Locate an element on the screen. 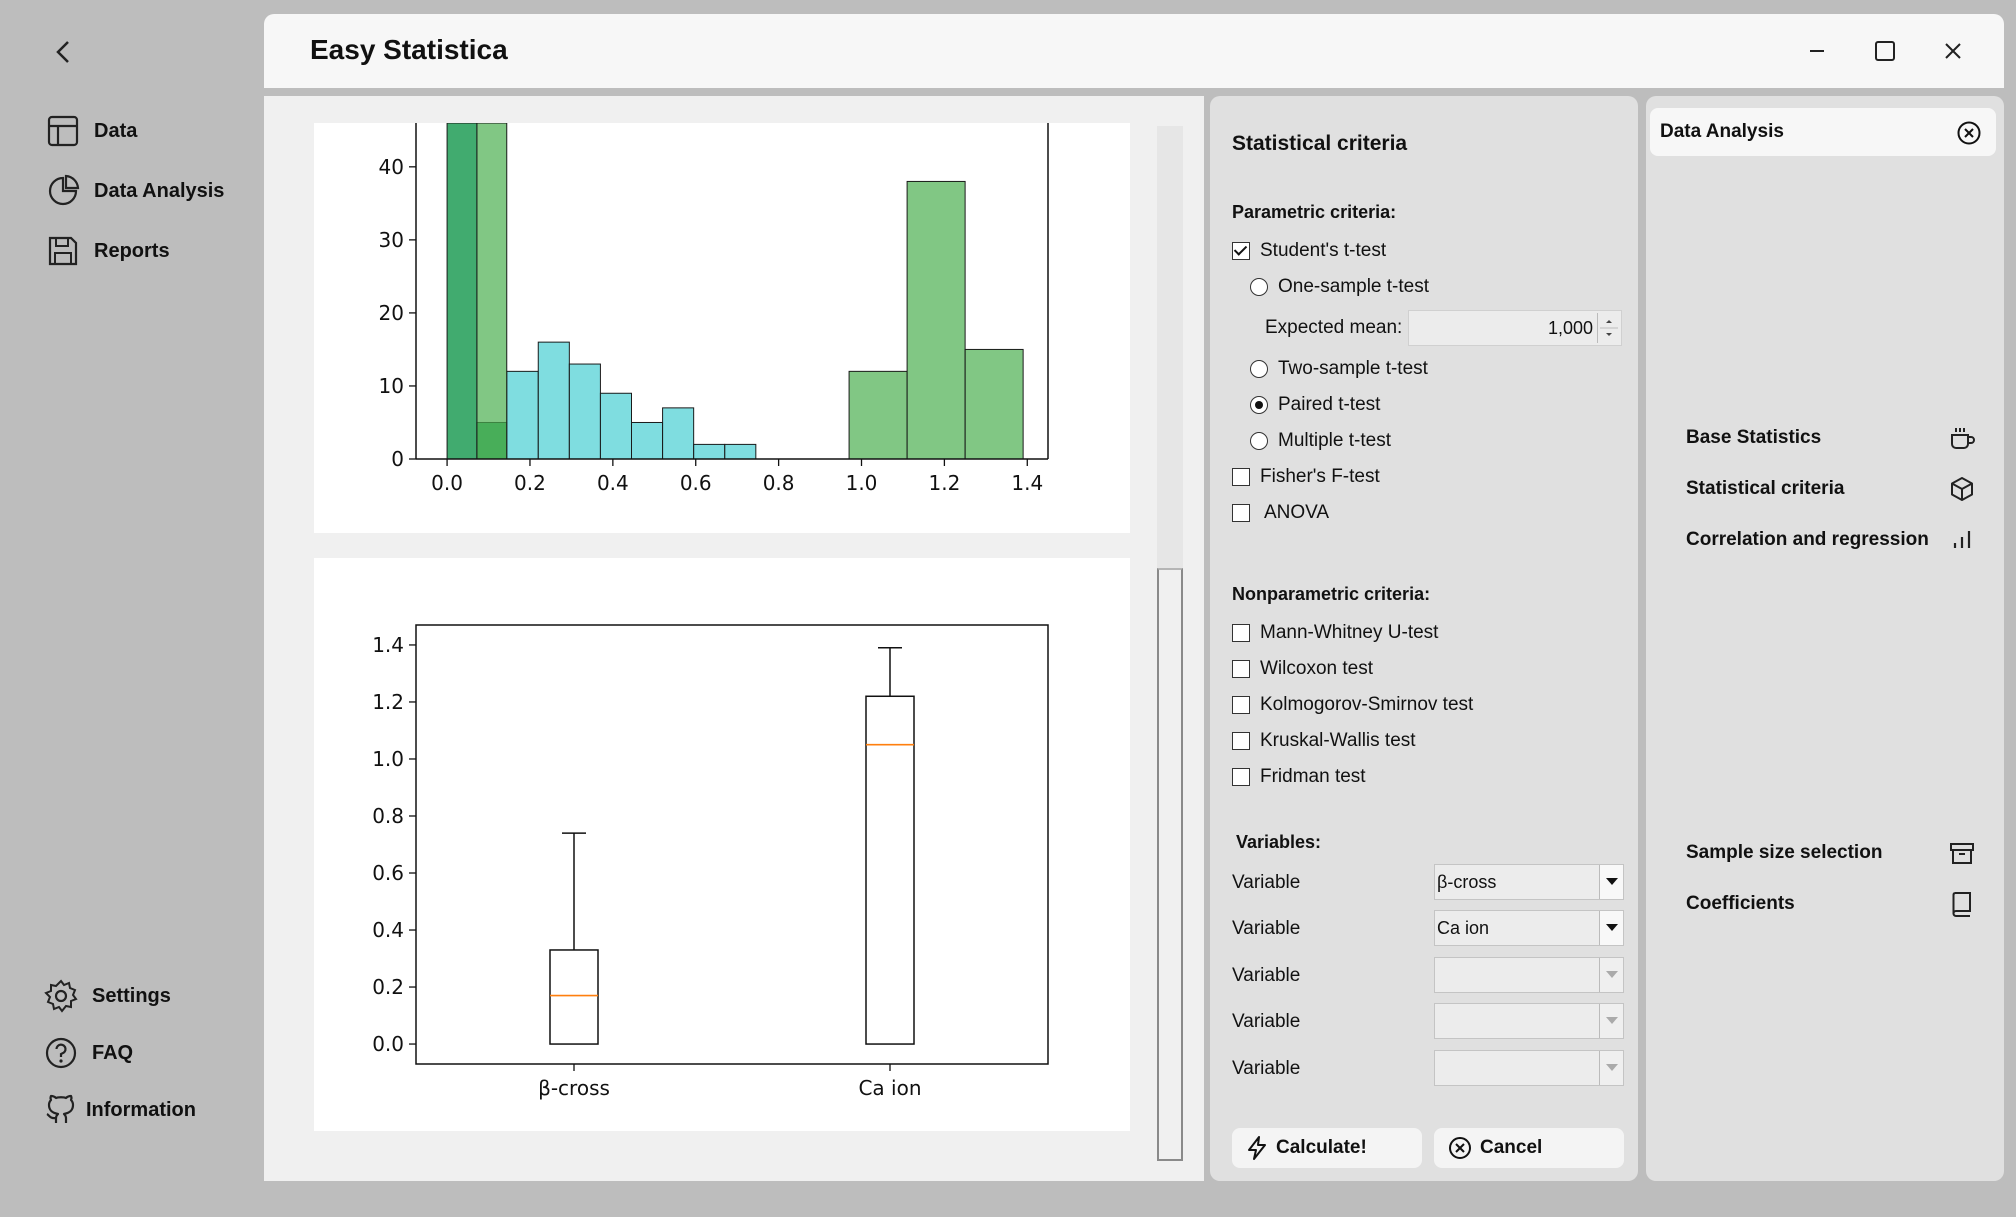 This screenshot has height=1217, width=2016. calculate-label: Calculate! is located at coordinates (1321, 1147).